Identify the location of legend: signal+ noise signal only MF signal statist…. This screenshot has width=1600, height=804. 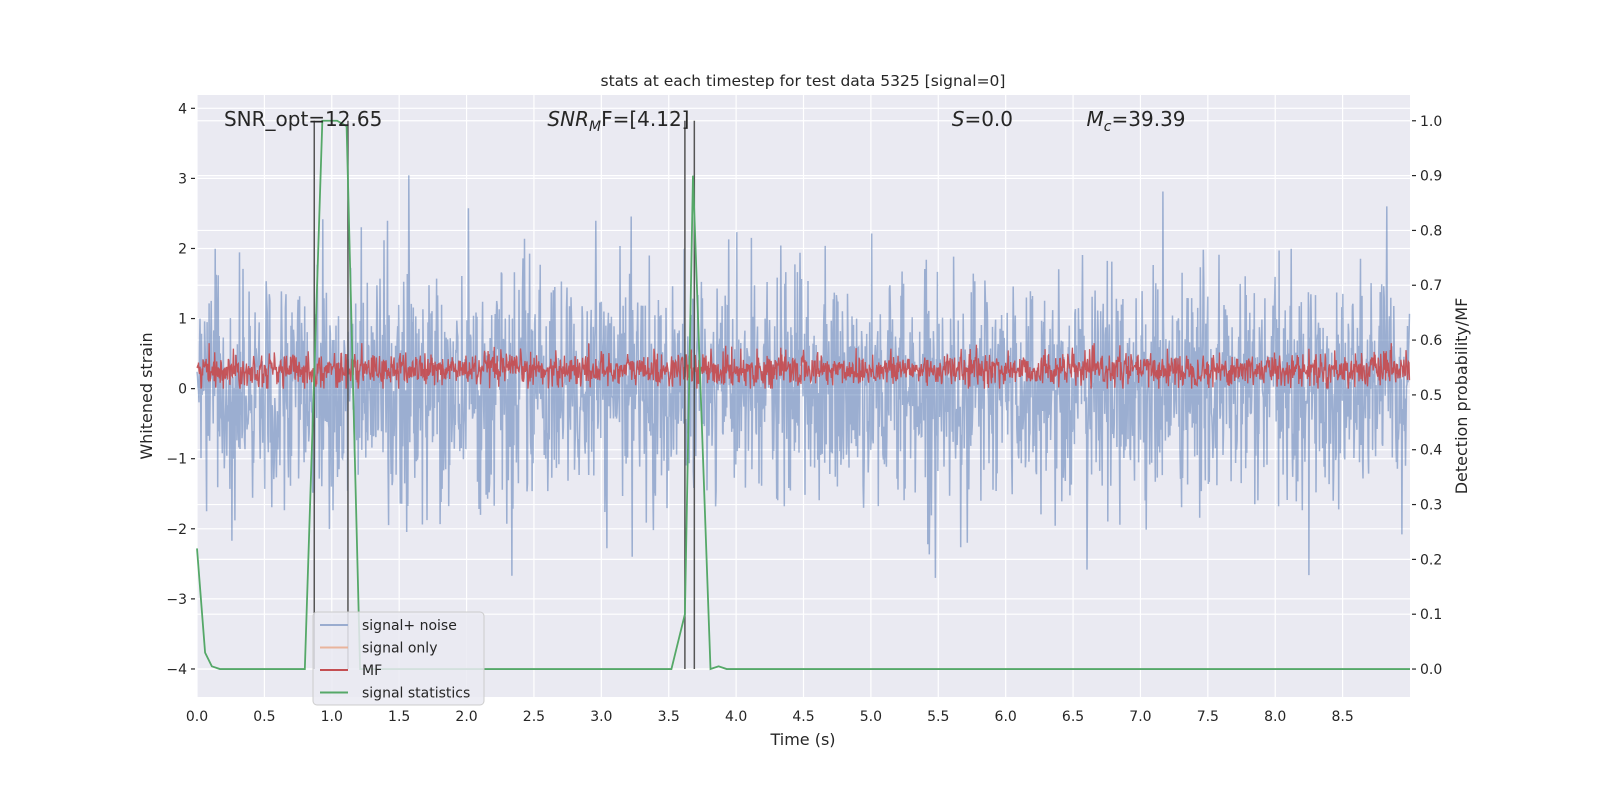
(398, 658).